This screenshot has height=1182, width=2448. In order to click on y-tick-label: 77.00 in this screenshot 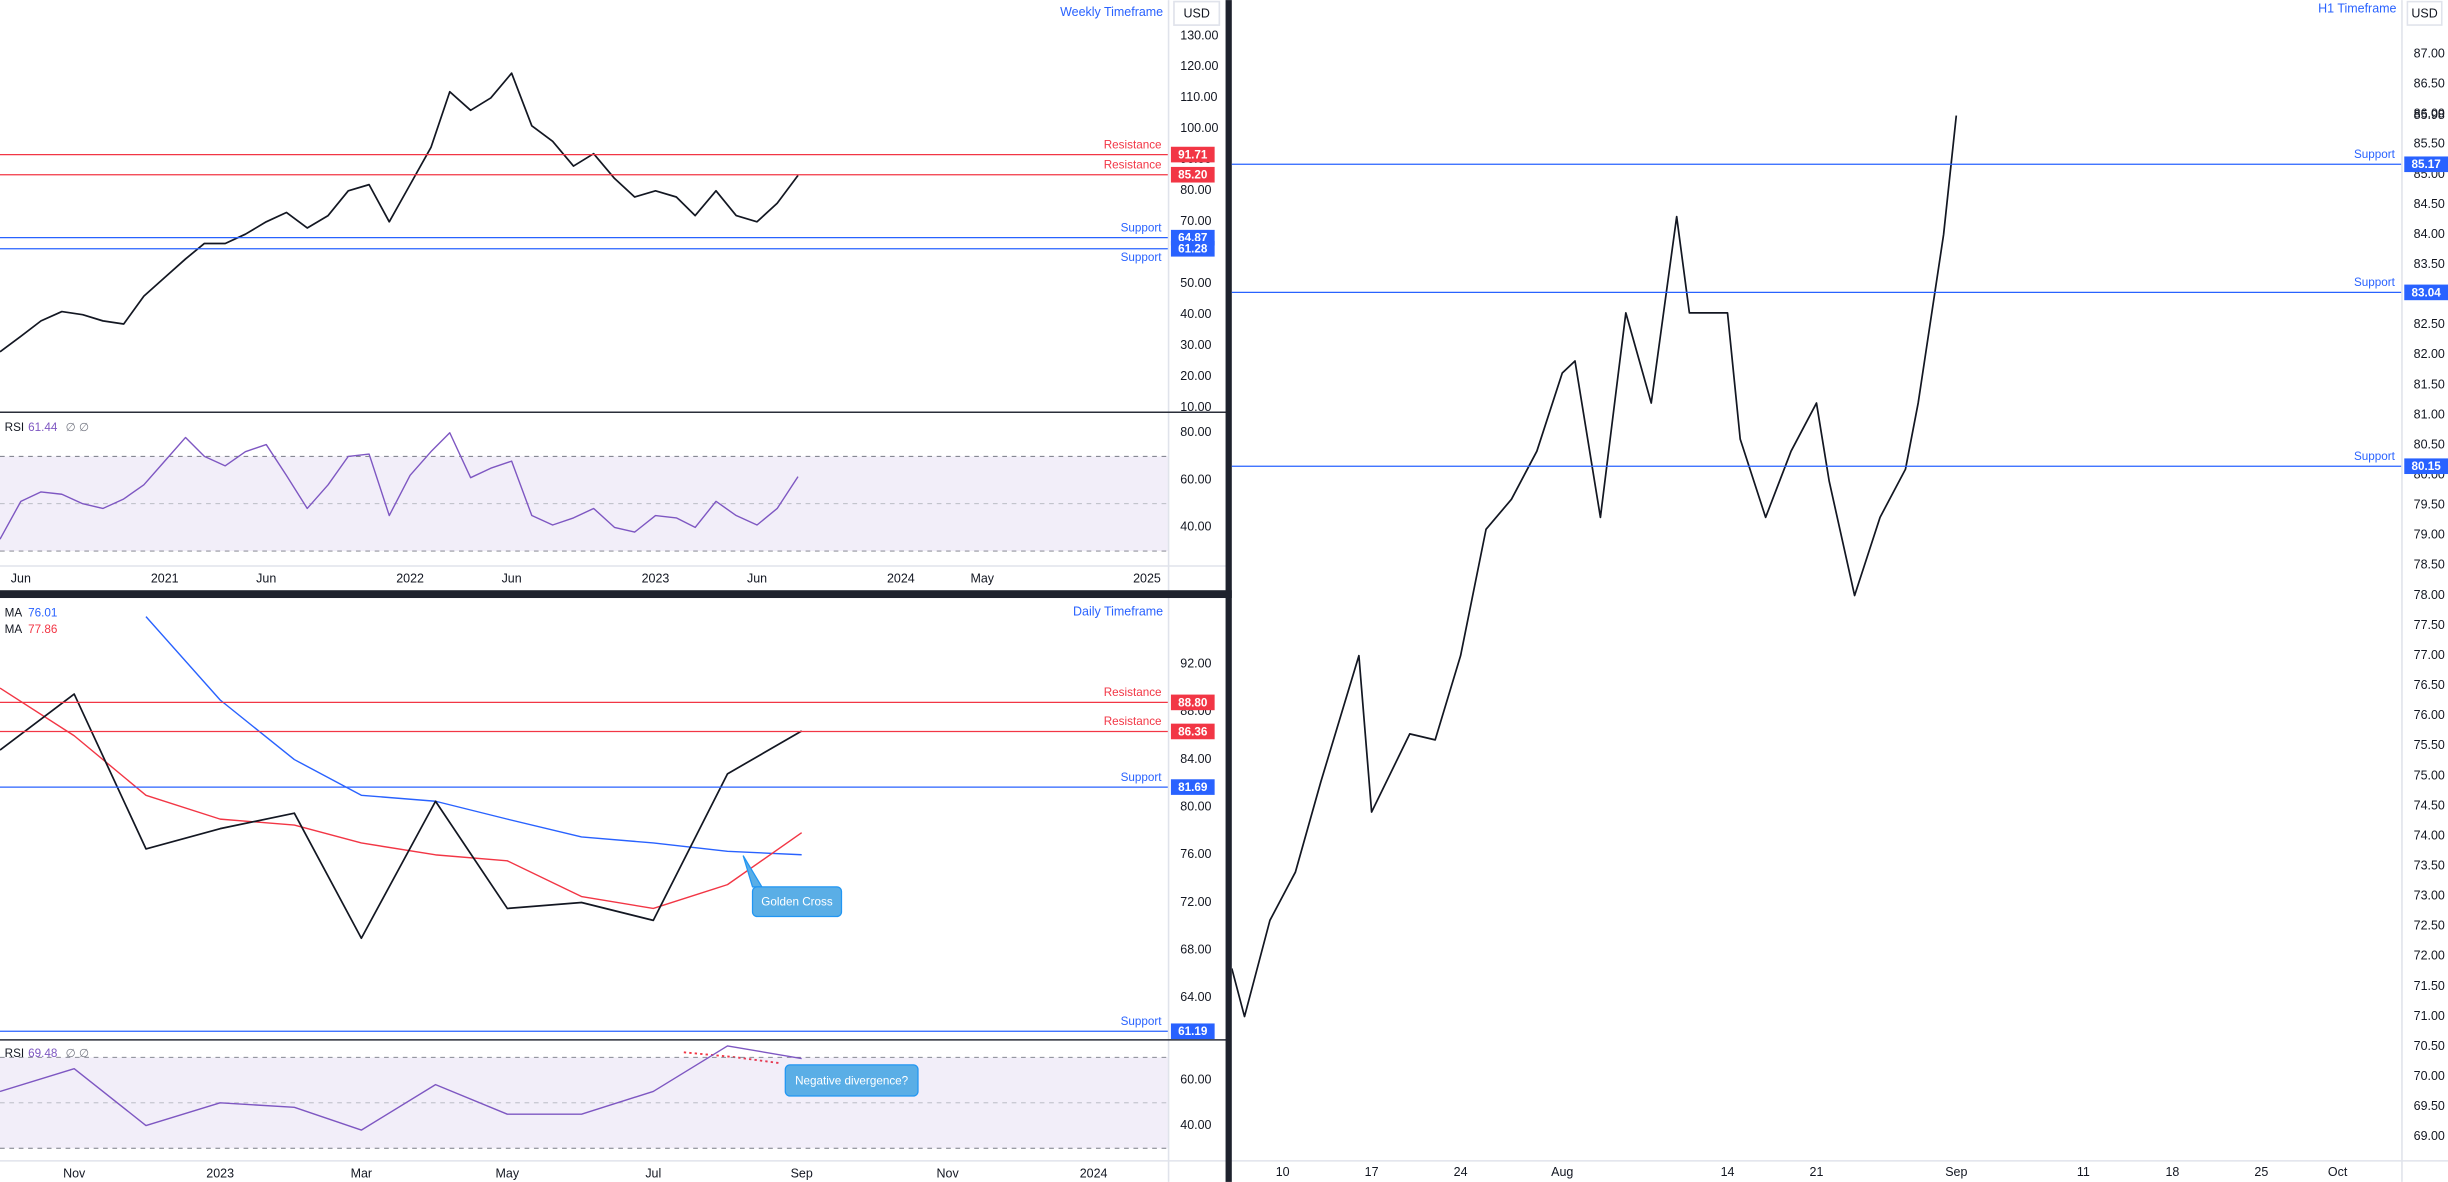, I will do `click(2429, 655)`.